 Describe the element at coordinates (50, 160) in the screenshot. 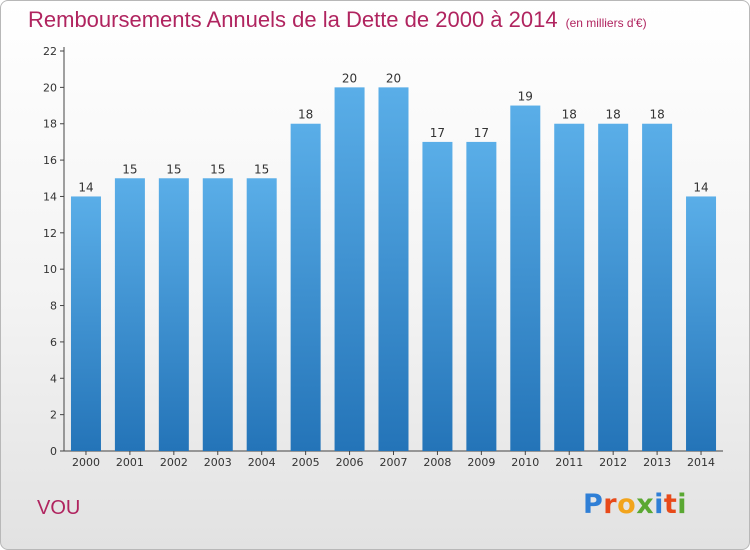

I see `y-tick-label: 16` at that location.